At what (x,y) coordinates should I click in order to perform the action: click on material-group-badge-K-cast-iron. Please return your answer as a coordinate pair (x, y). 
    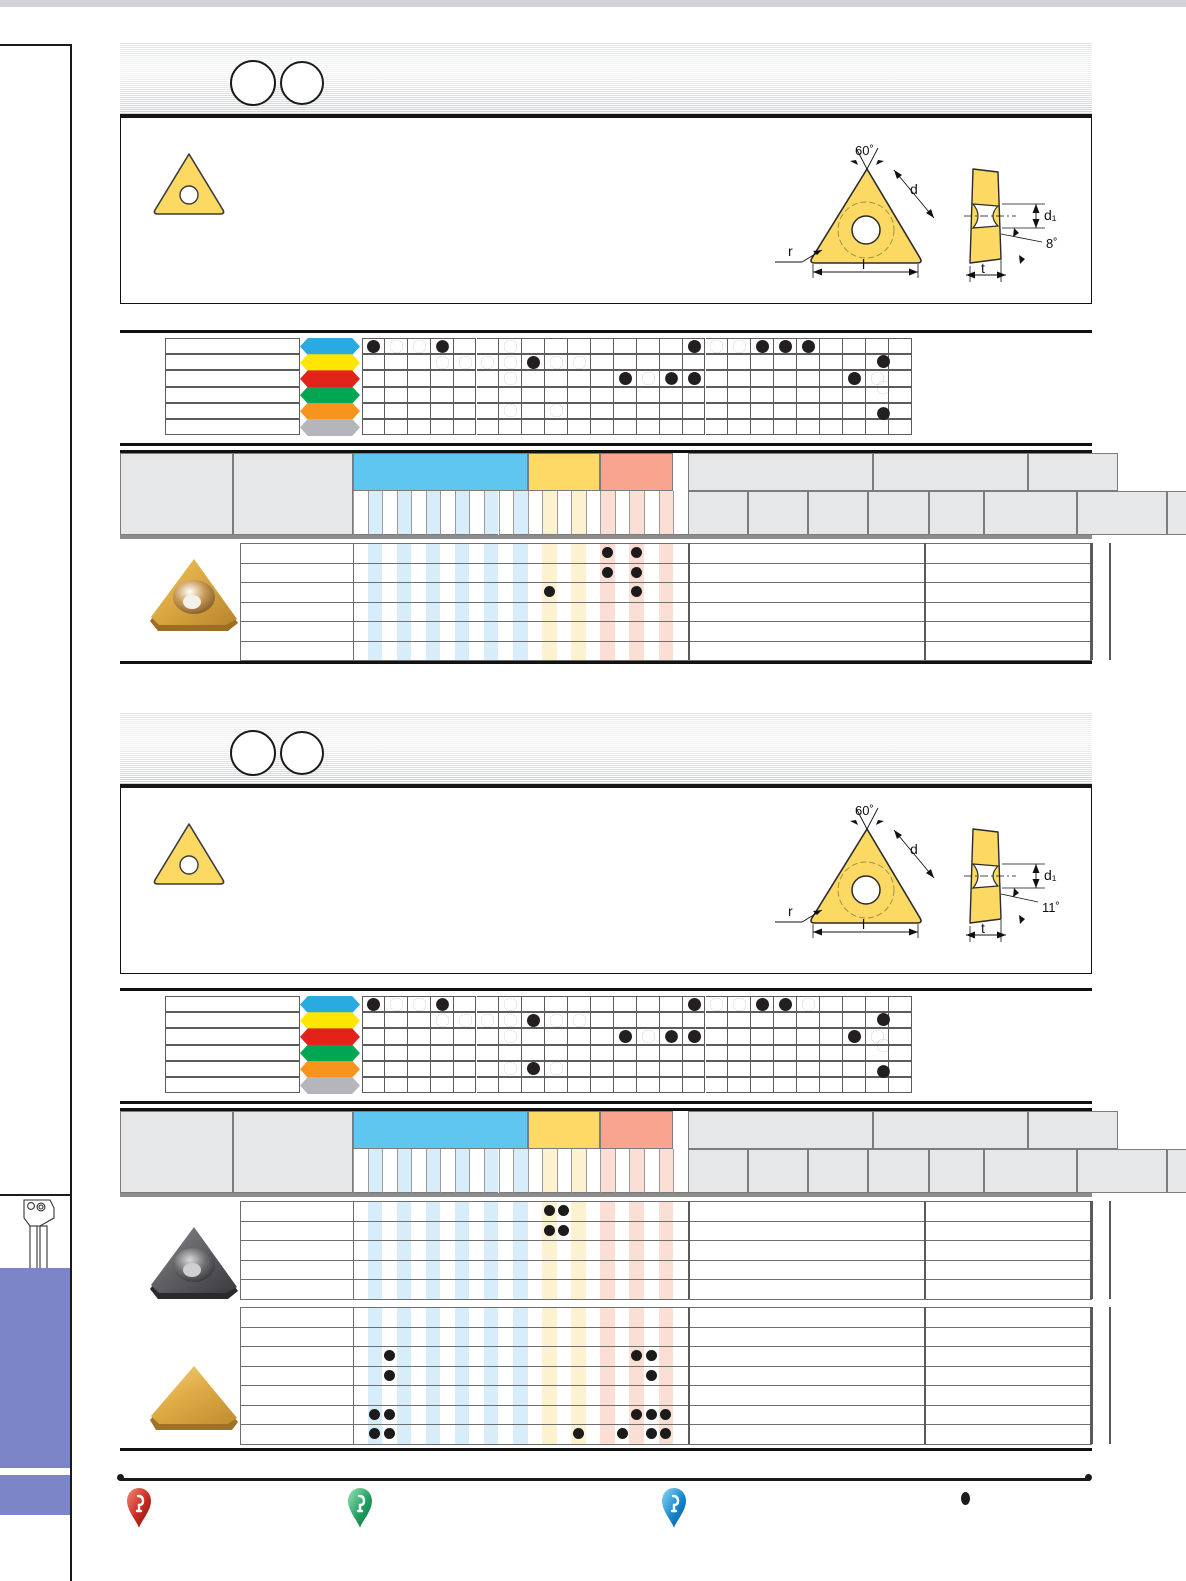
    Looking at the image, I should click on (330, 379).